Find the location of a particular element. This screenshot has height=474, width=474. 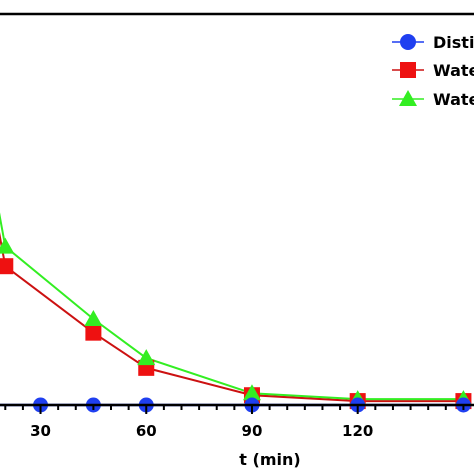

legend-entry-2: Wate is located at coordinates (433, 70).